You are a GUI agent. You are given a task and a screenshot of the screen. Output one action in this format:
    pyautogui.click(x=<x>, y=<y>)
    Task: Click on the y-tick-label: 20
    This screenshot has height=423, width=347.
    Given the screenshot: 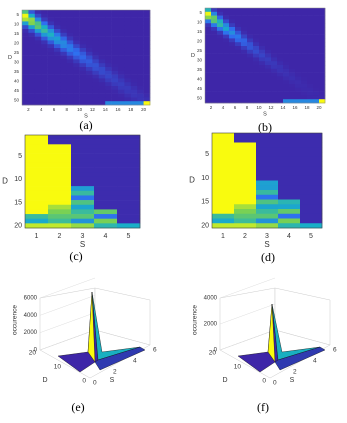 What is the action you would take?
    pyautogui.click(x=18, y=226)
    